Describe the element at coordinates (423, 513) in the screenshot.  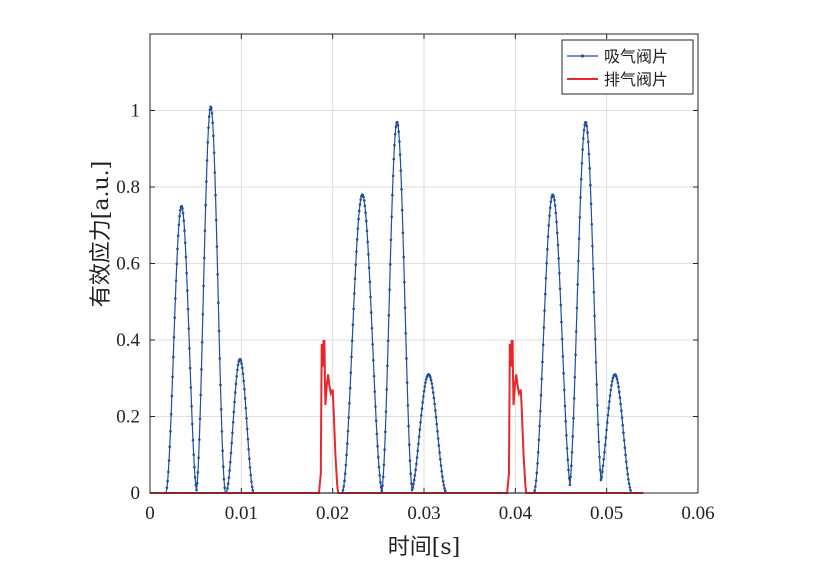
I see `x-tick-label: 0.03` at that location.